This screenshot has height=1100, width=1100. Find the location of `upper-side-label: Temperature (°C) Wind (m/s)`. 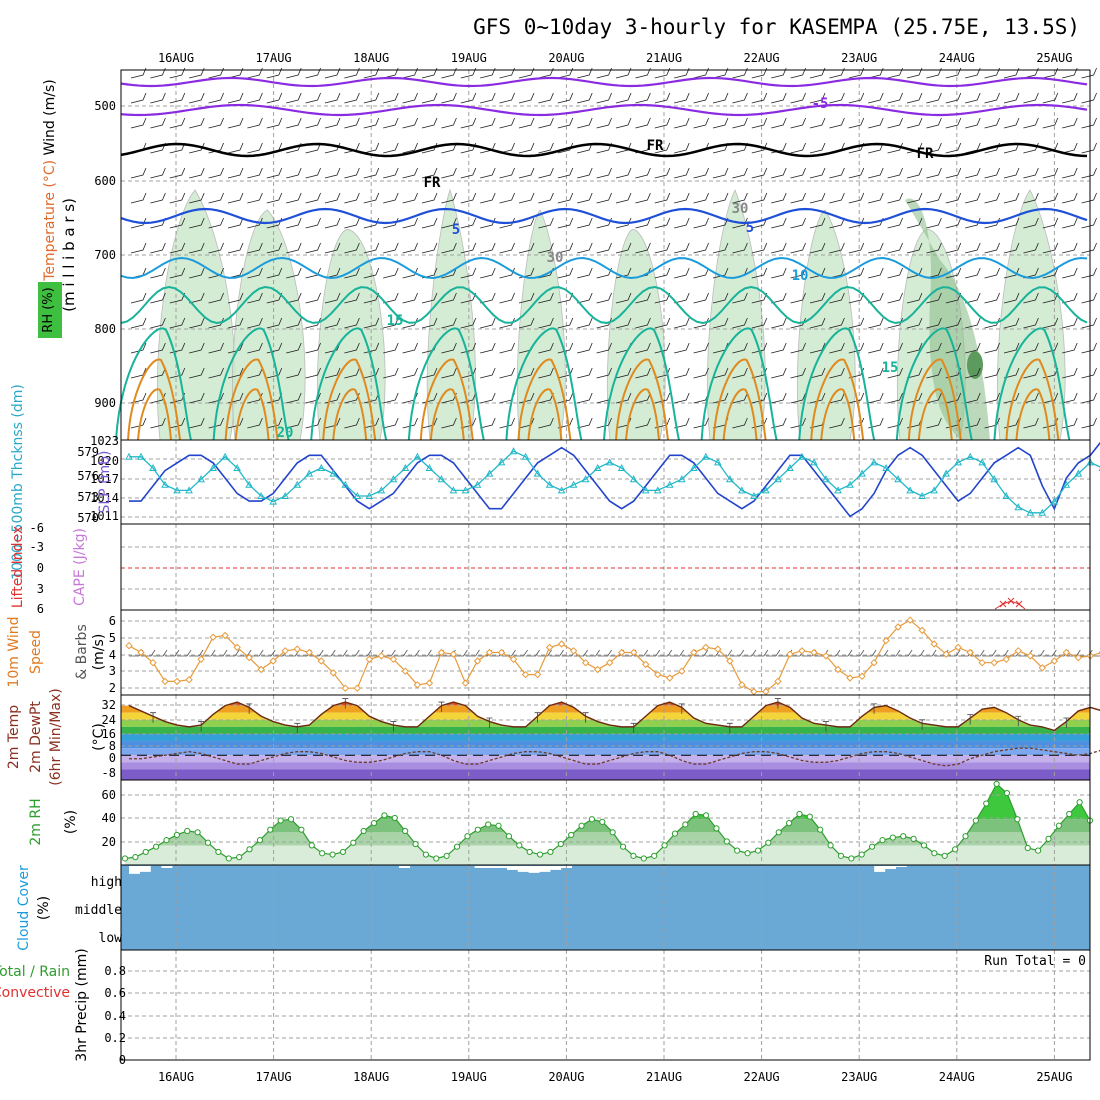

upper-side-label: Temperature (°C) Wind (m/s) is located at coordinates (50, 180).